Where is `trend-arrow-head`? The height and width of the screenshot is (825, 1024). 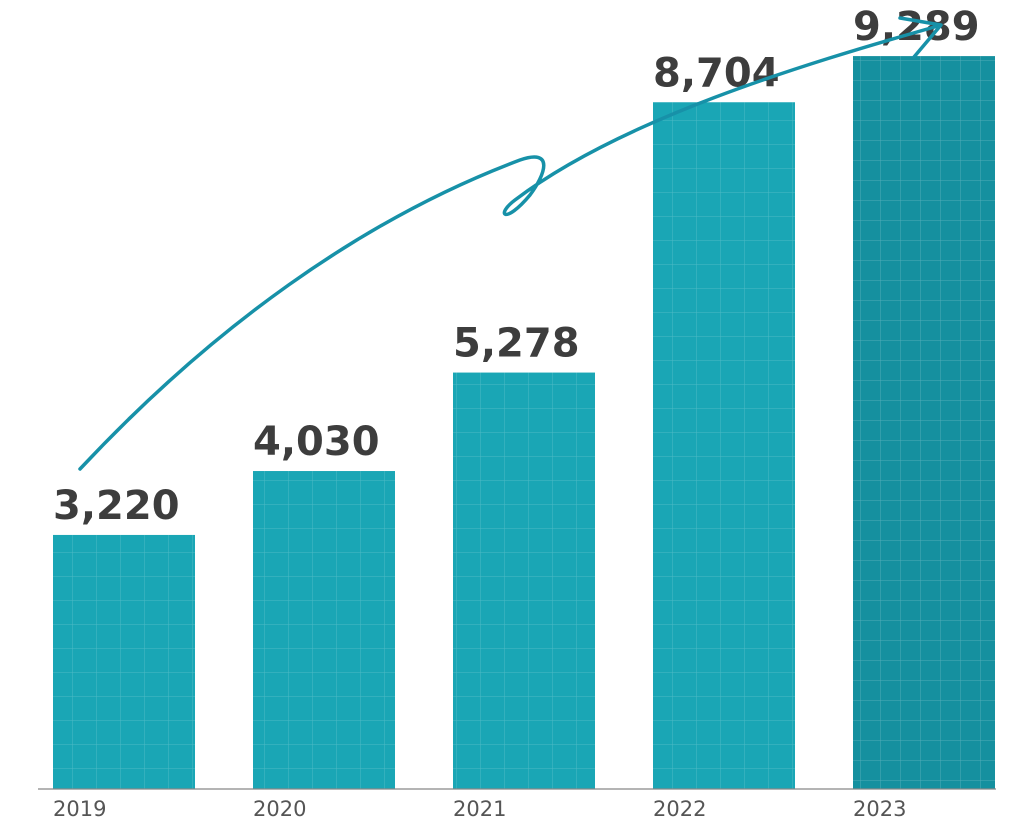
trend-arrow-head is located at coordinates (920, 37).